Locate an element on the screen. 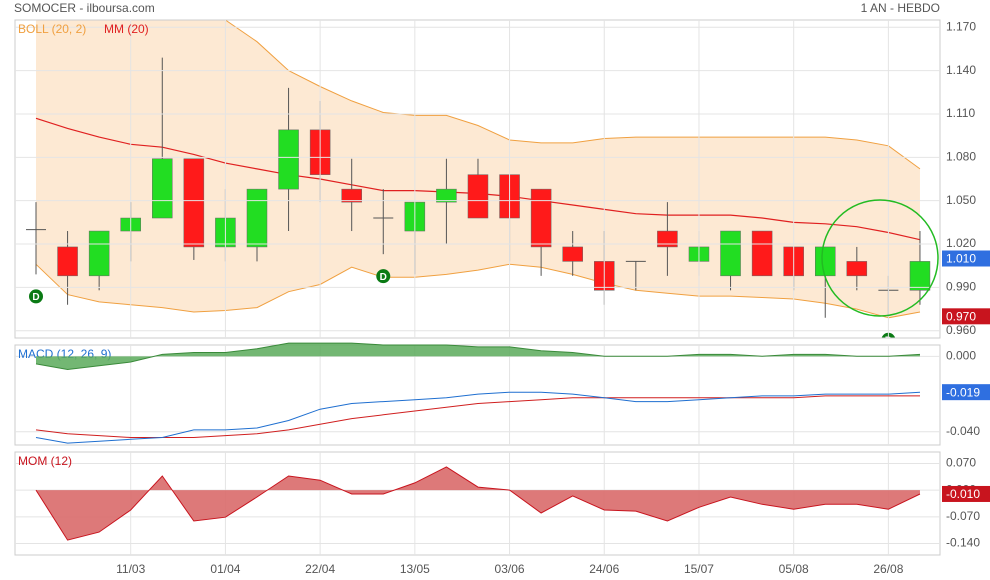  signal-line is located at coordinates (477, 416).